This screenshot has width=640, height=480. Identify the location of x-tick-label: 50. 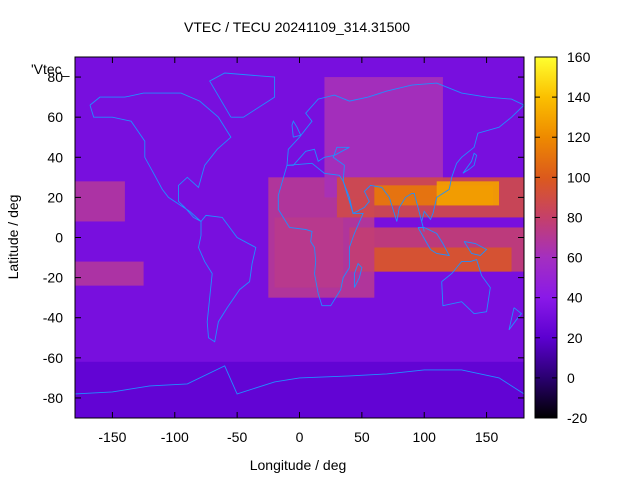
(362, 437).